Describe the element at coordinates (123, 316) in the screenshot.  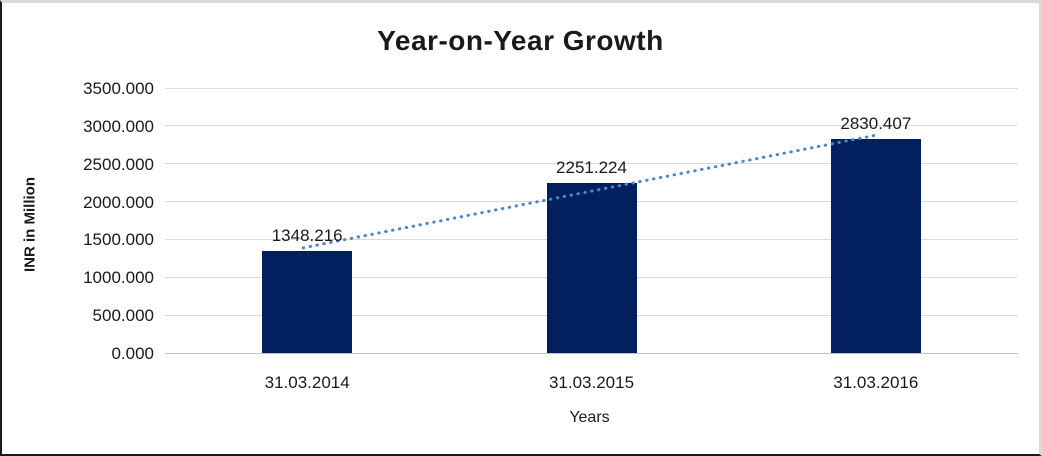
I see `y-tick-label: 500.000` at that location.